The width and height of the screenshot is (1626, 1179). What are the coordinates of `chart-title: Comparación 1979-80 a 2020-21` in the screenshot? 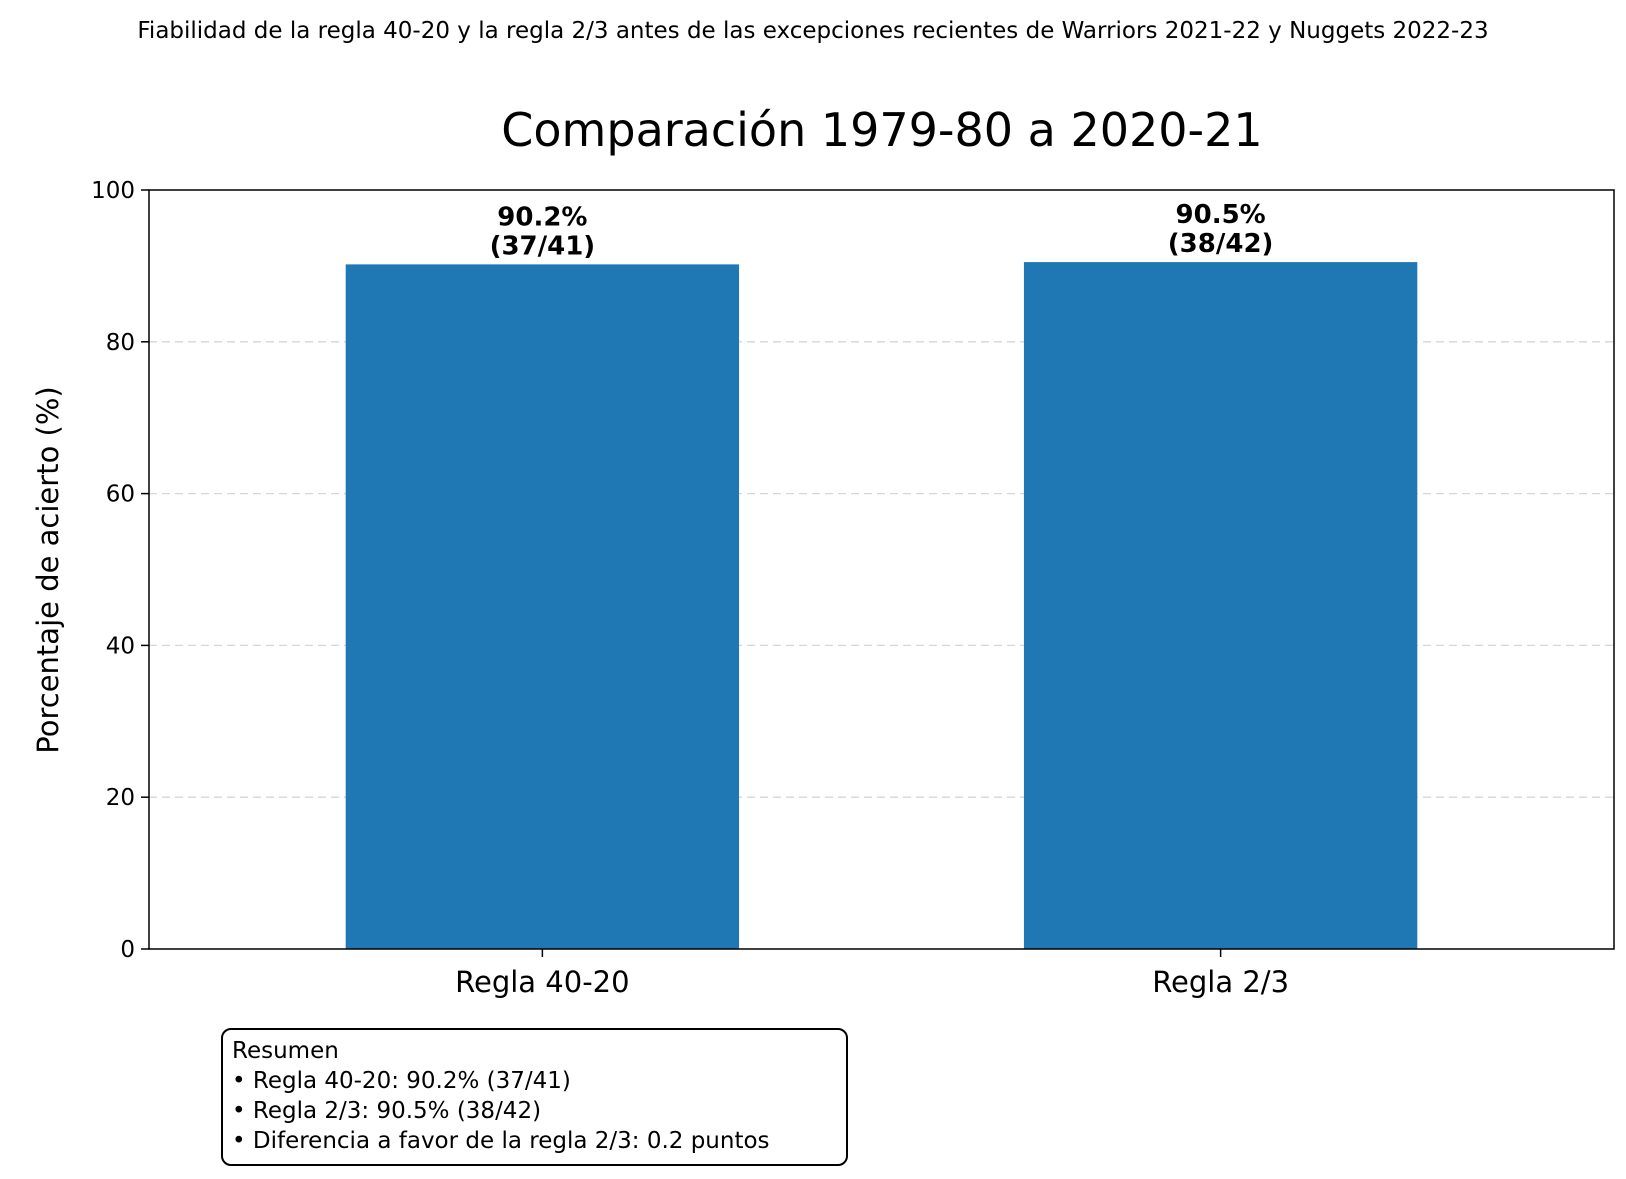 It's located at (881, 130).